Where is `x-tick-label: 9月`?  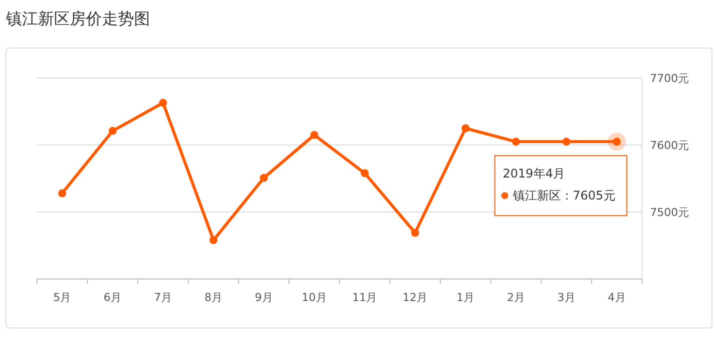
x-tick-label: 9月 is located at coordinates (263, 297).